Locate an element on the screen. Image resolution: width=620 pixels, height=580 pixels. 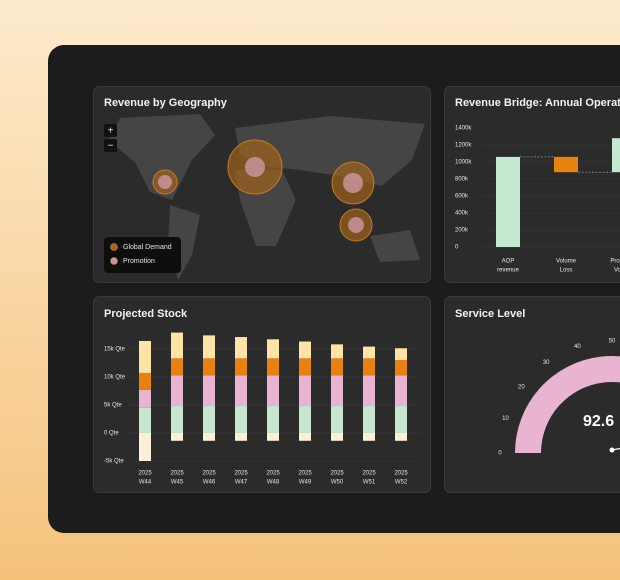
y-tick-label: 5k Qte is located at coordinates (113, 405).